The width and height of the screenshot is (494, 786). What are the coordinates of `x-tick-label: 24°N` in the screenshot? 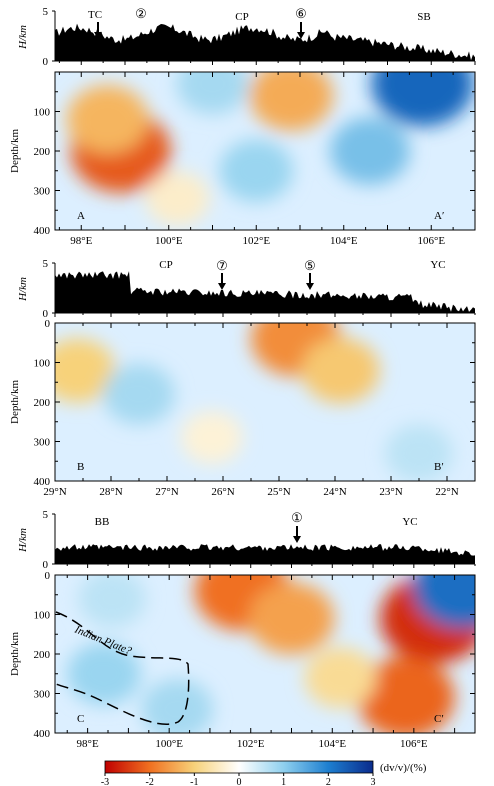 It's located at (334, 492).